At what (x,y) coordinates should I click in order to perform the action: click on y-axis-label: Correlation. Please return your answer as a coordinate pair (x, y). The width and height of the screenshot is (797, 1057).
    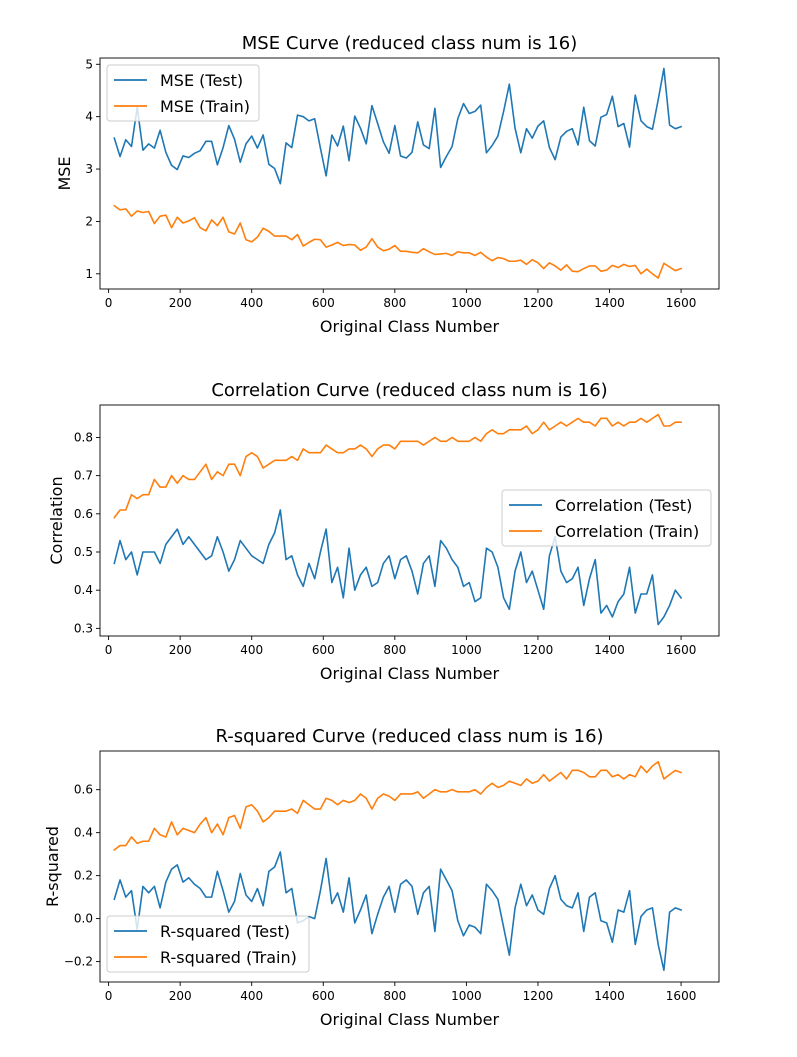
    Looking at the image, I should click on (56, 520).